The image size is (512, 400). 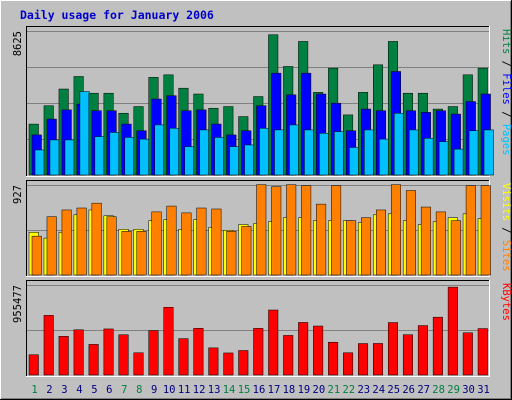 I want to click on day-label-29: 29, so click(x=453, y=390).